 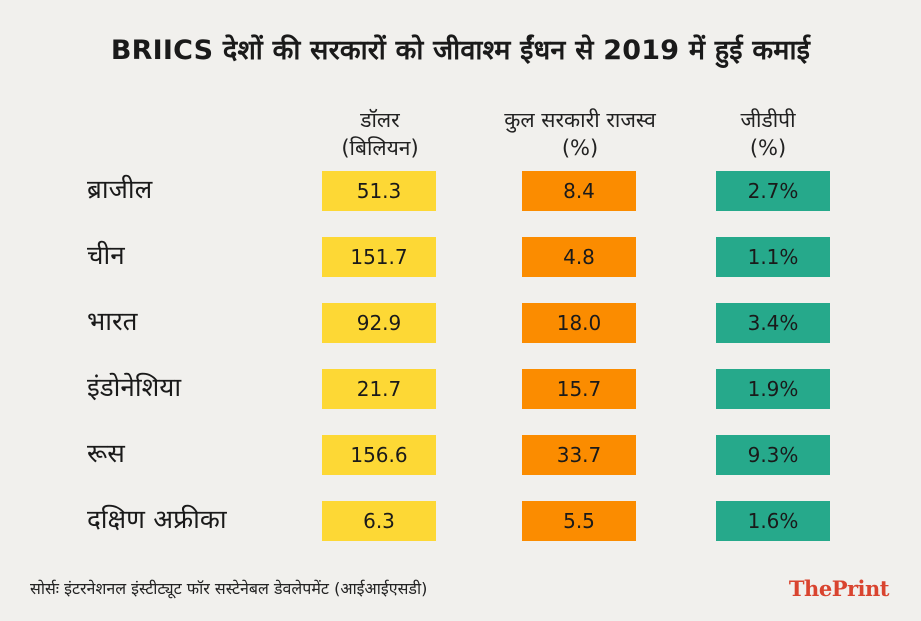 What do you see at coordinates (579, 455) in the screenshot?
I see `cell-revenue: 33.7` at bounding box center [579, 455].